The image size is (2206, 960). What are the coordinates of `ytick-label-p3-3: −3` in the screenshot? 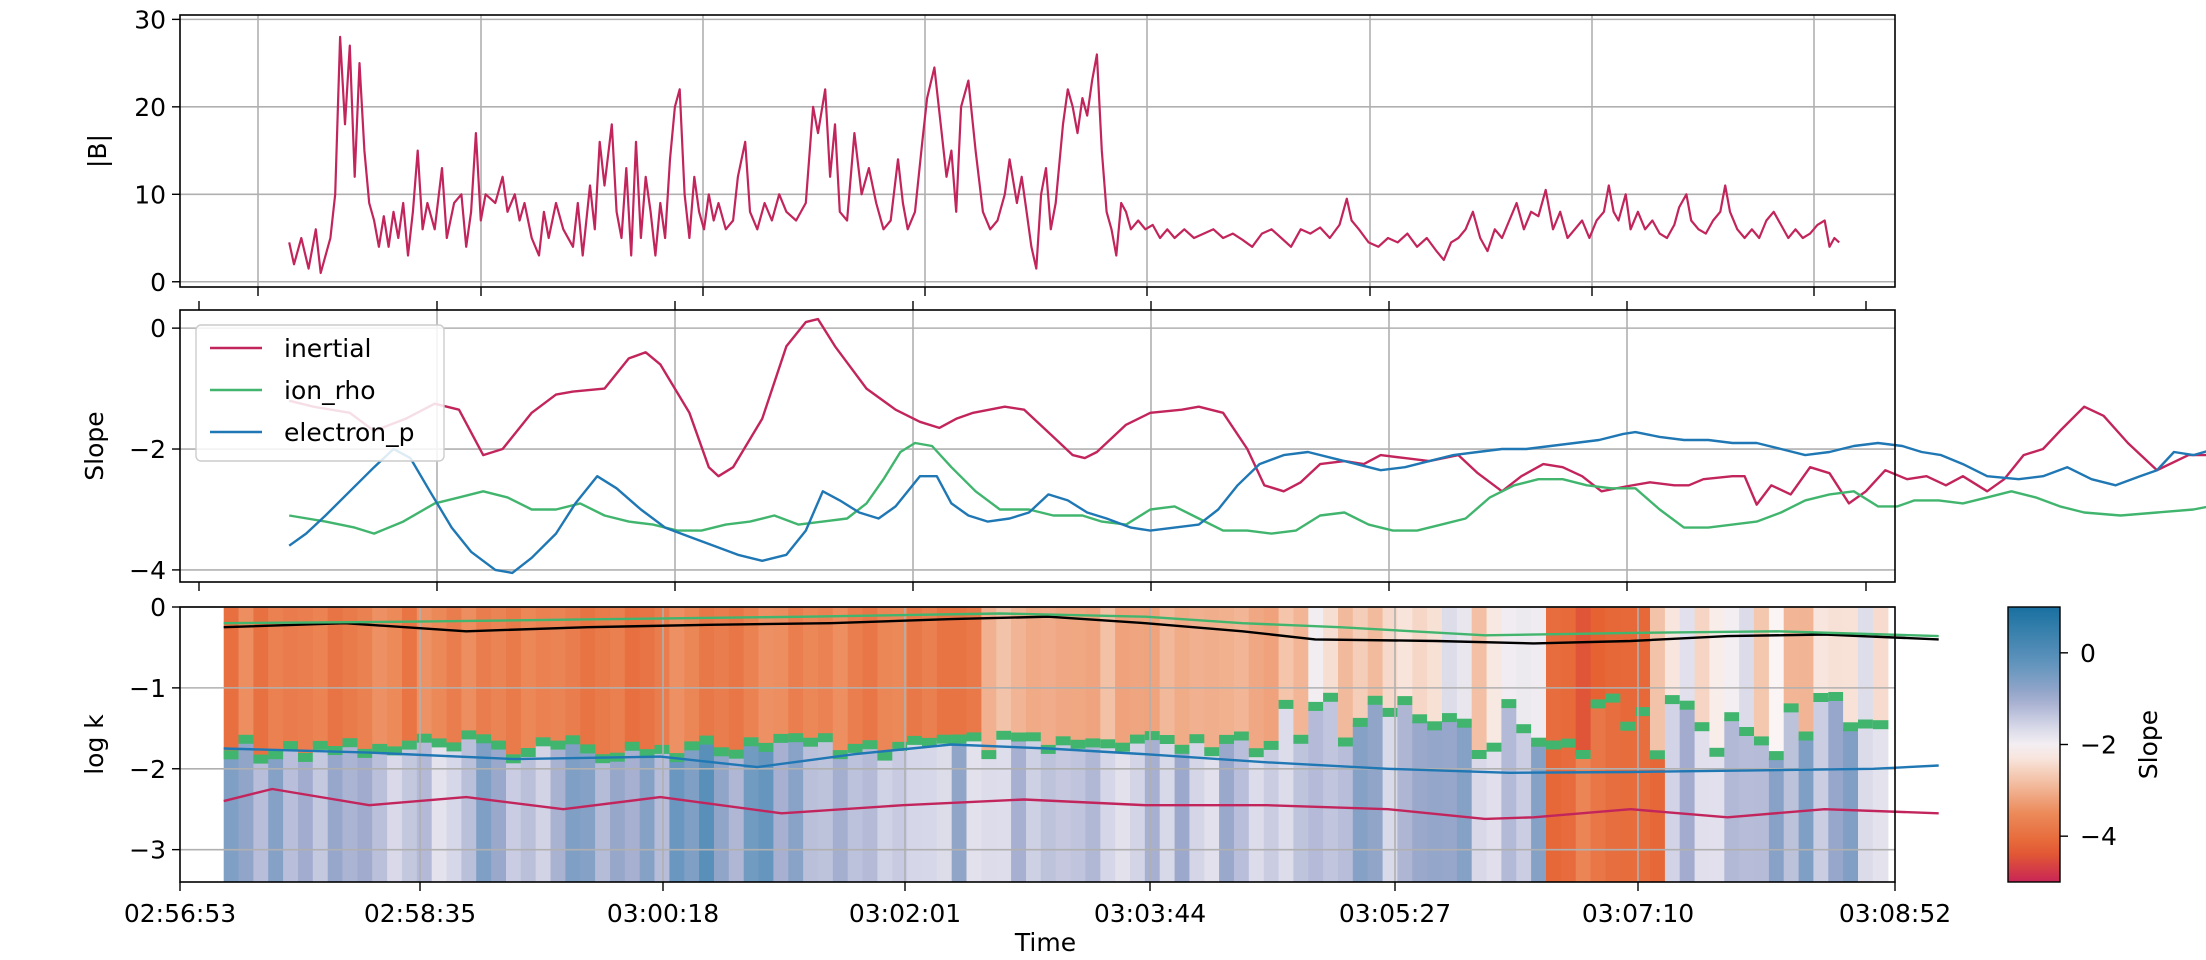 It's located at (147, 850).